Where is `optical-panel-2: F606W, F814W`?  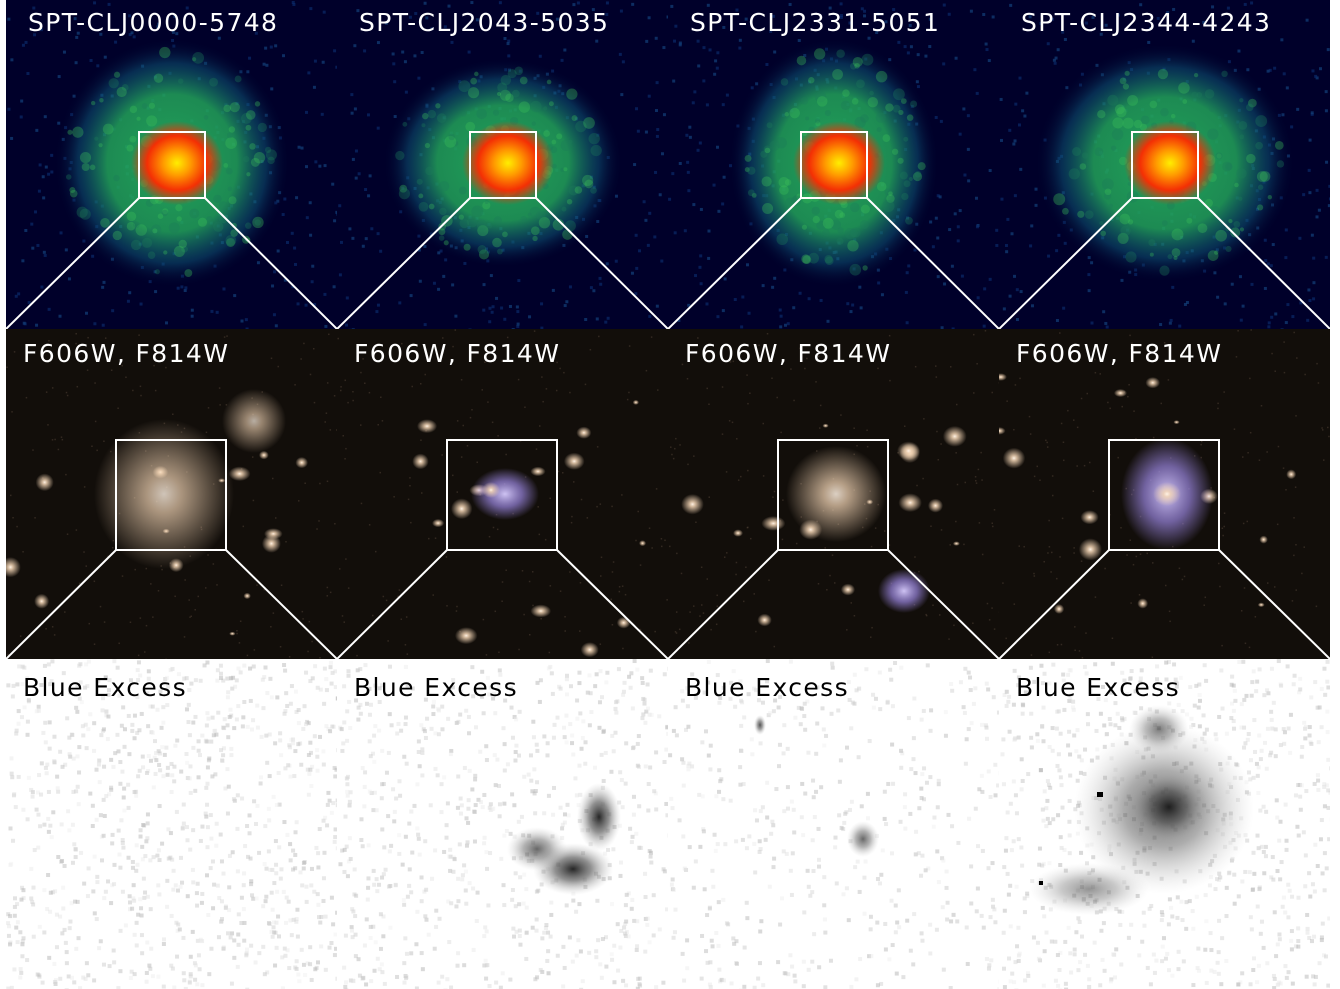
optical-panel-2: F606W, F814W is located at coordinates (502, 494).